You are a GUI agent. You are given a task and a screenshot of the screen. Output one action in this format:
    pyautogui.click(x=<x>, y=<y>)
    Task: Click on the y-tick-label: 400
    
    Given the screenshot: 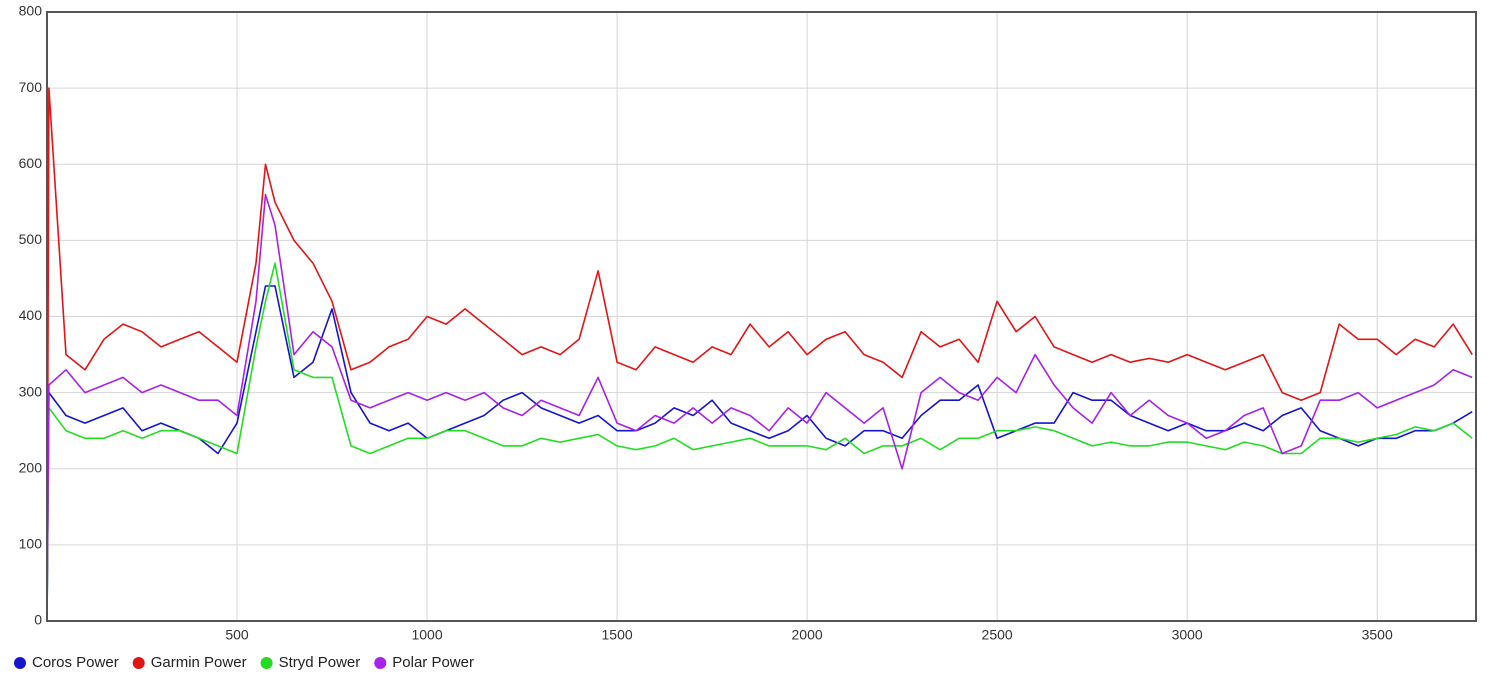 What is the action you would take?
    pyautogui.click(x=31, y=315)
    